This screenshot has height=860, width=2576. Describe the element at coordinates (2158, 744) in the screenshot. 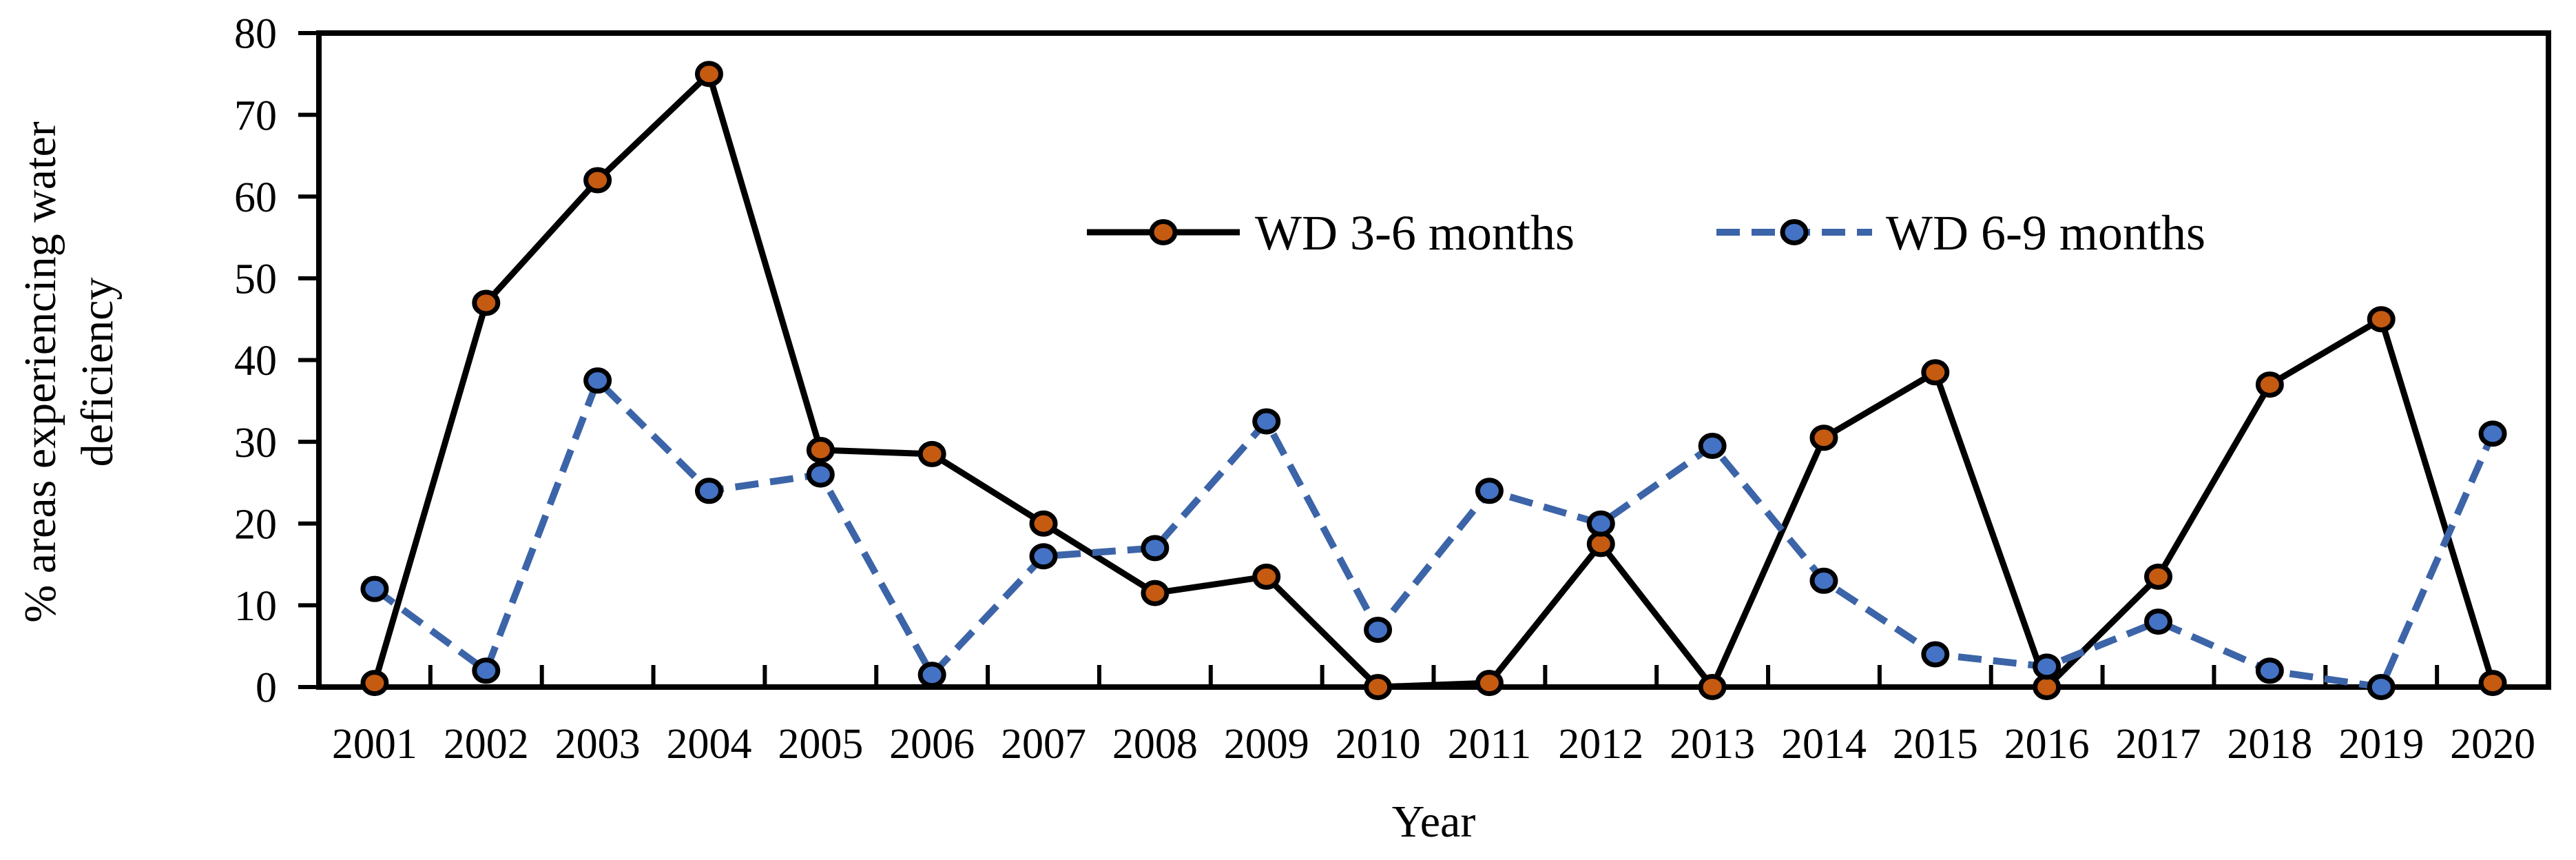

I see `x-tick-label: 2017` at that location.